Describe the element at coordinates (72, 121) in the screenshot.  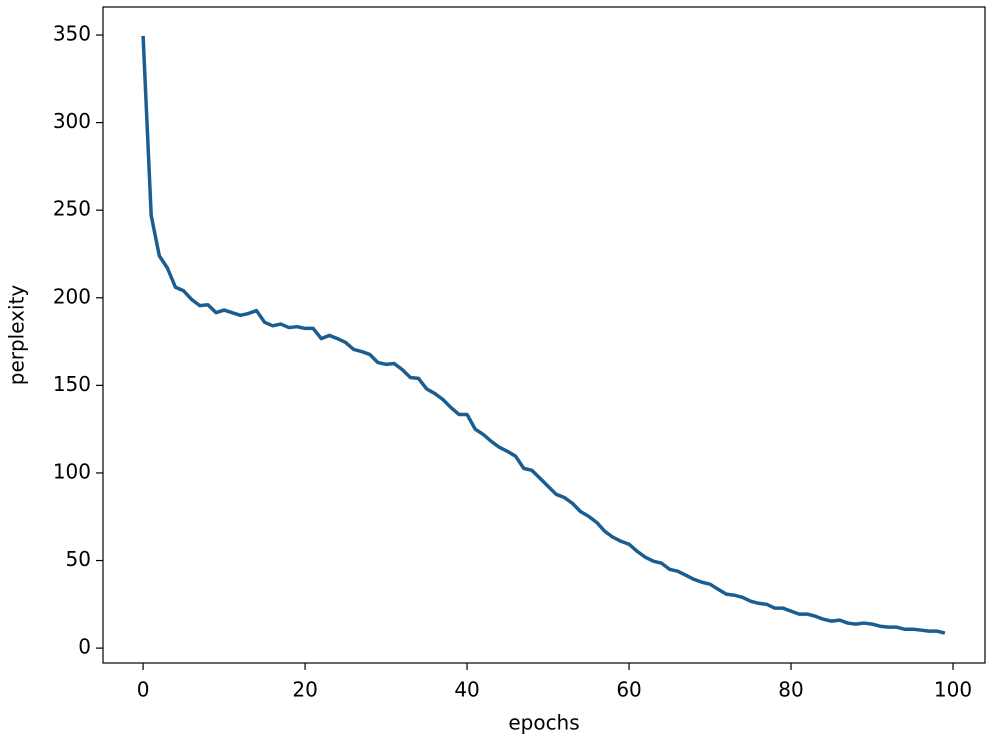
I see `y-tick-label: 300` at that location.